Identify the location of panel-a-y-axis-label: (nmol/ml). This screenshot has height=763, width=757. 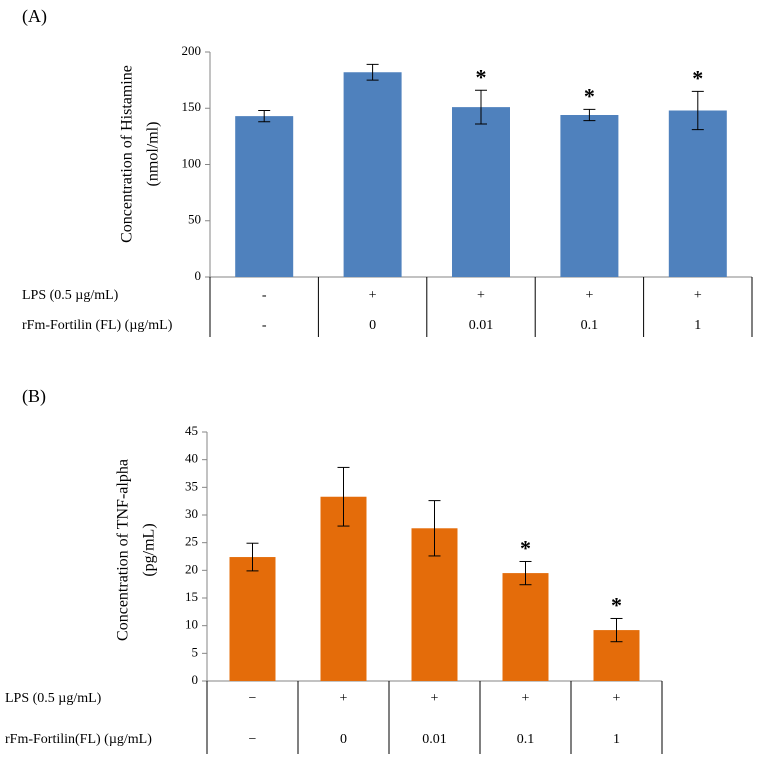
(153, 154).